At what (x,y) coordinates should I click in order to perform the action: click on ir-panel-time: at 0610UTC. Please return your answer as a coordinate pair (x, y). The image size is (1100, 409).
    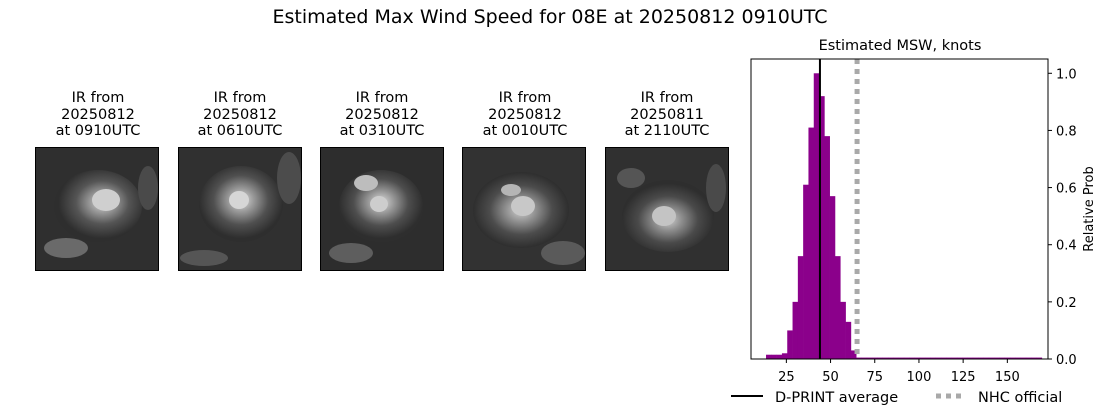
    Looking at the image, I should click on (240, 131).